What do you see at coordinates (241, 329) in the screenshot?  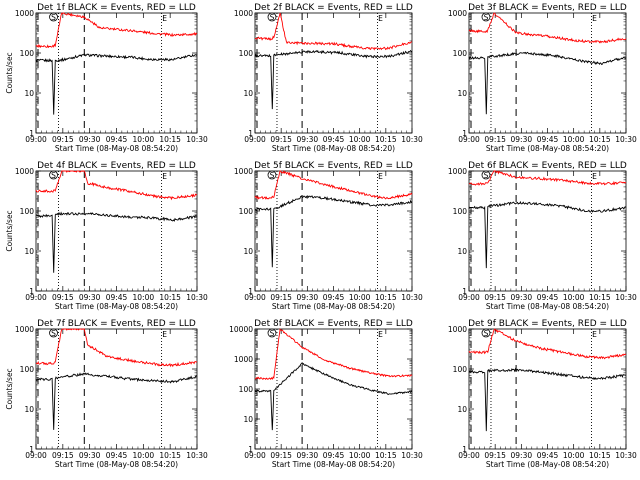 I see `y-tick-label: 10000` at bounding box center [241, 329].